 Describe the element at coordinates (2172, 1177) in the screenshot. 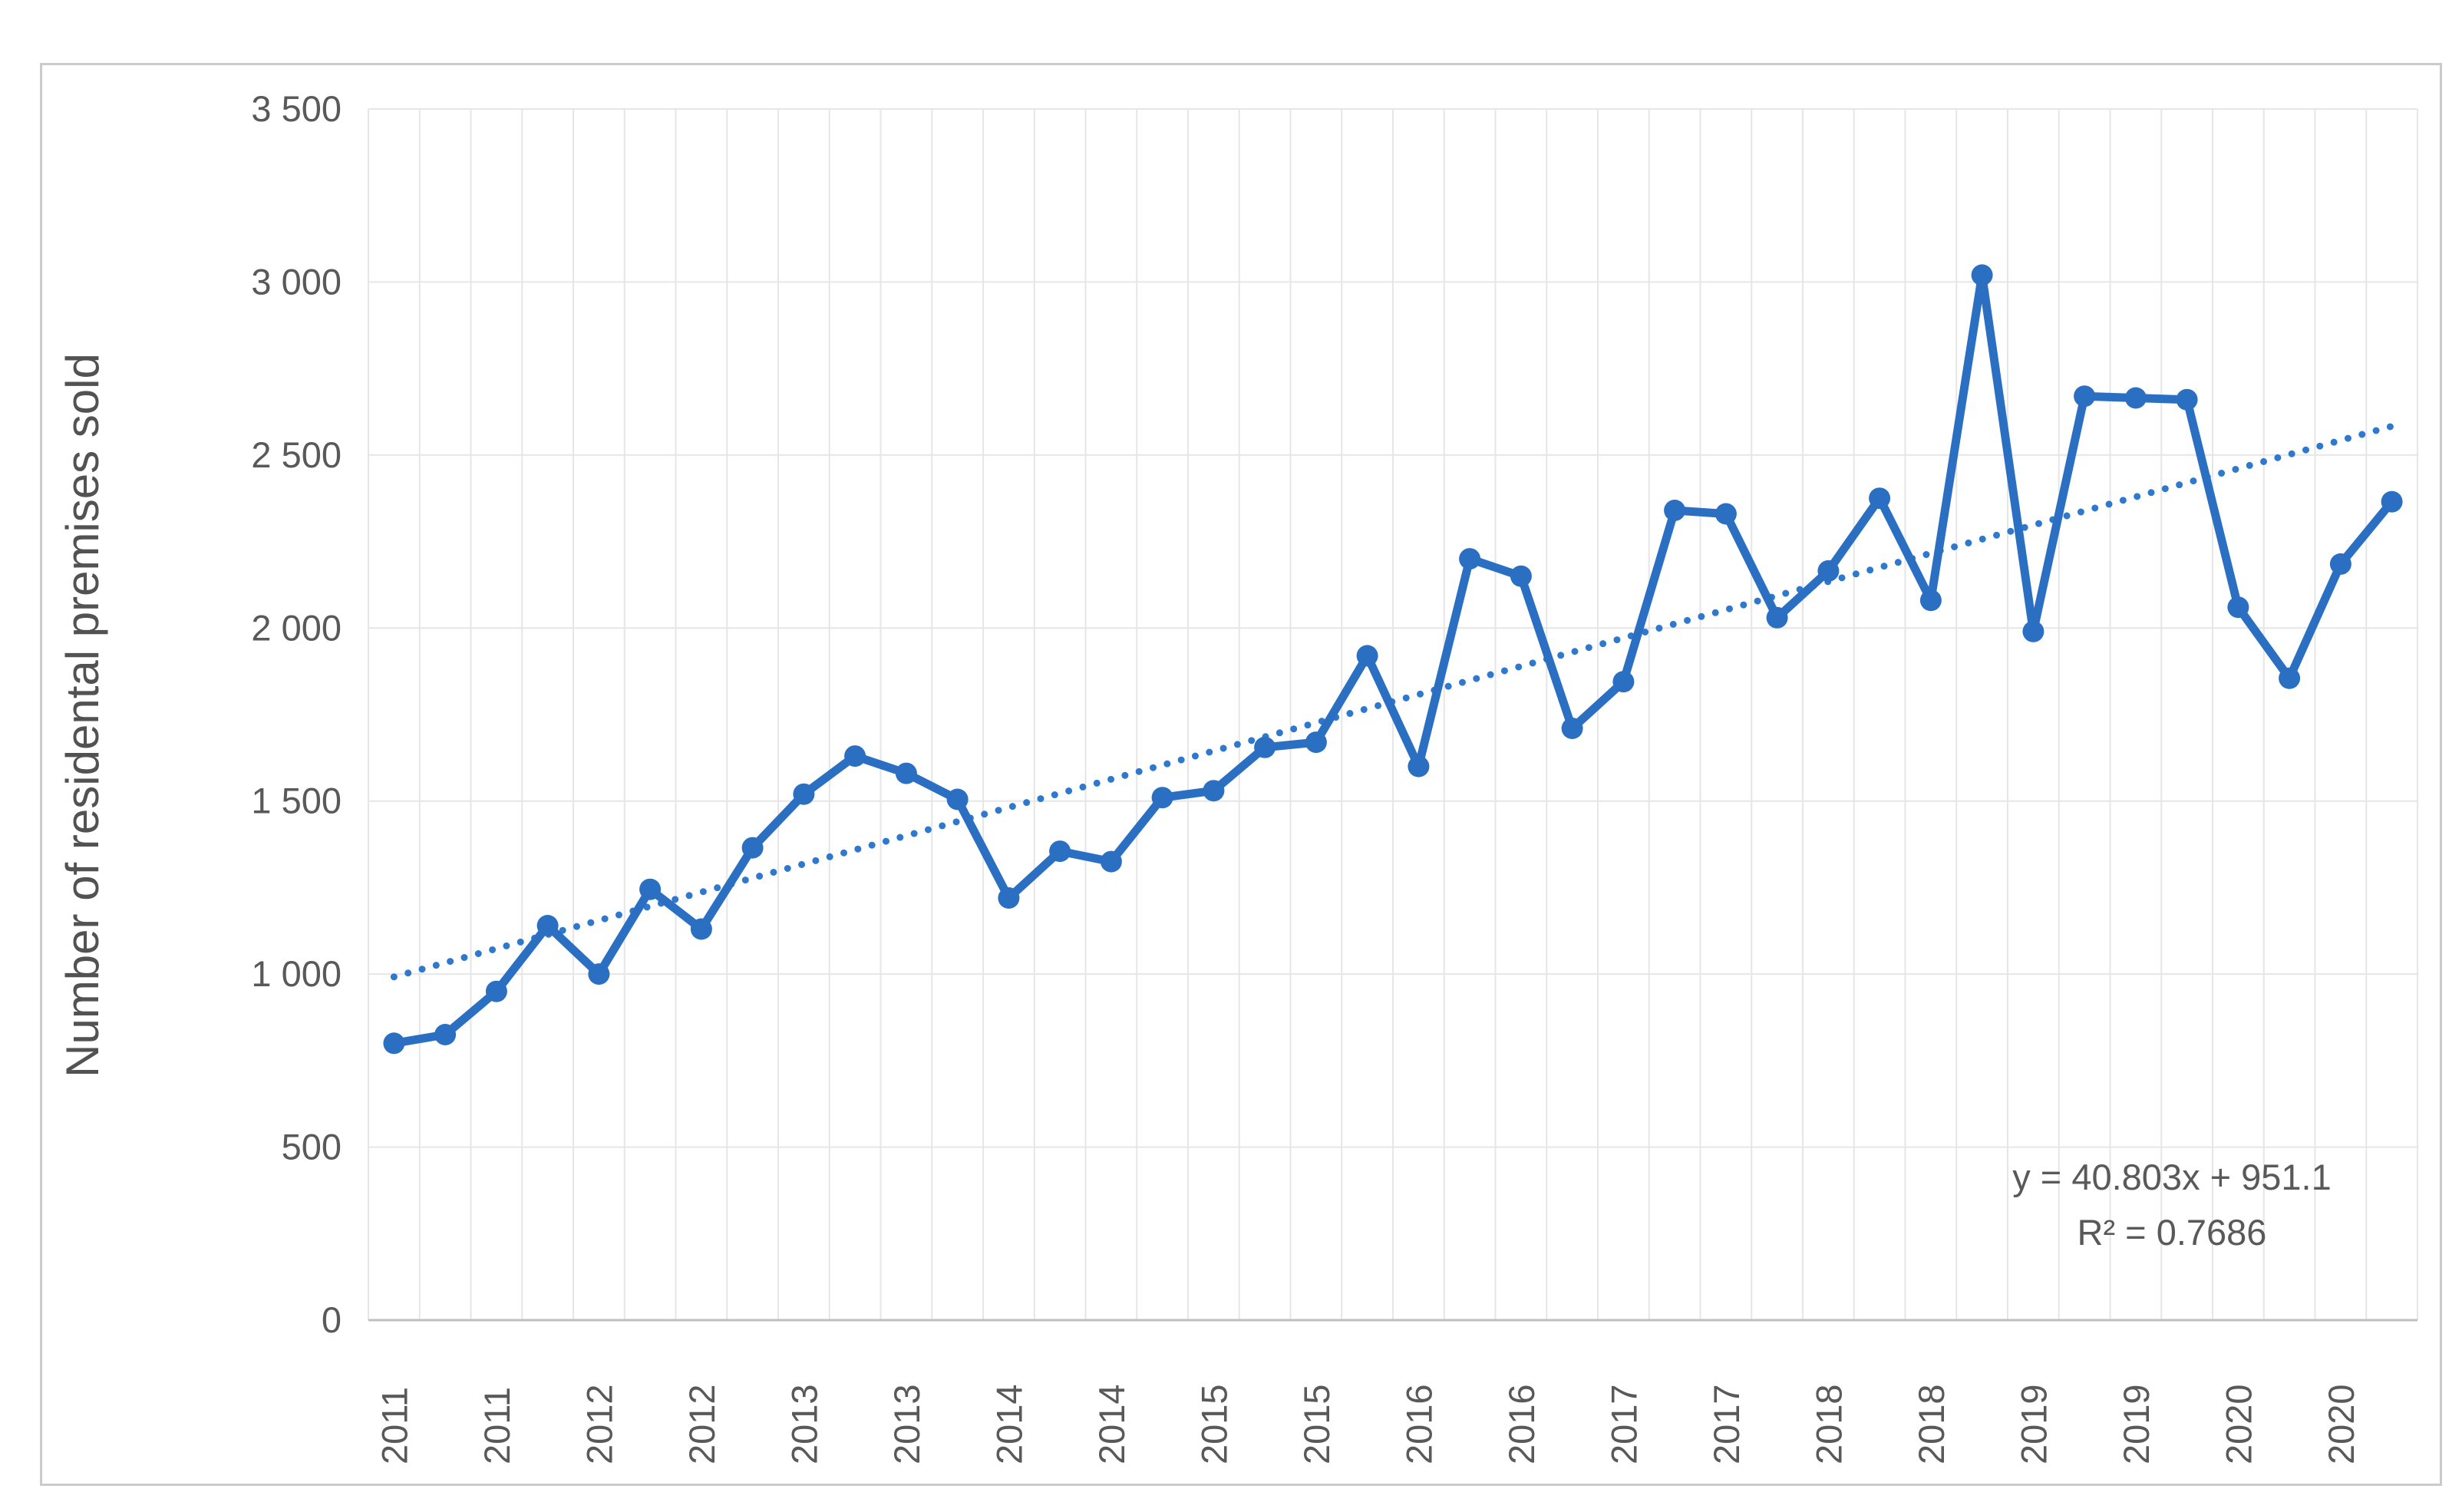

I see `trendline-equation: y = 40.803x + 951.1` at that location.